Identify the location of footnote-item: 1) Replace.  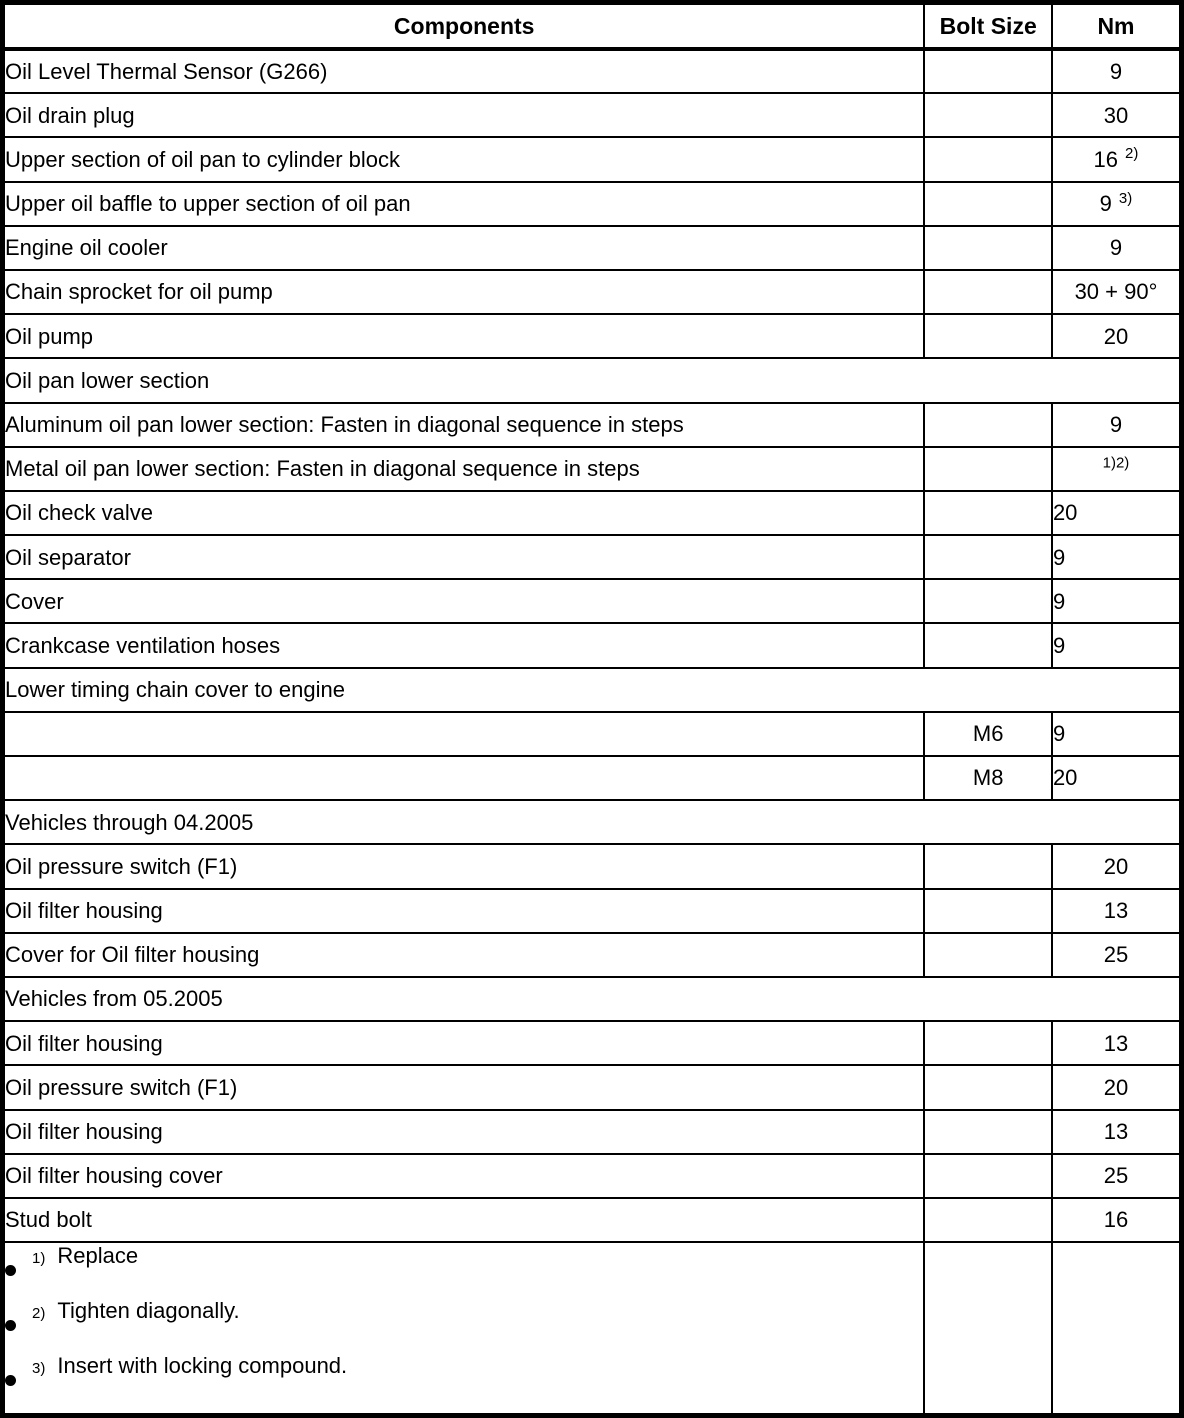
(463, 1270).